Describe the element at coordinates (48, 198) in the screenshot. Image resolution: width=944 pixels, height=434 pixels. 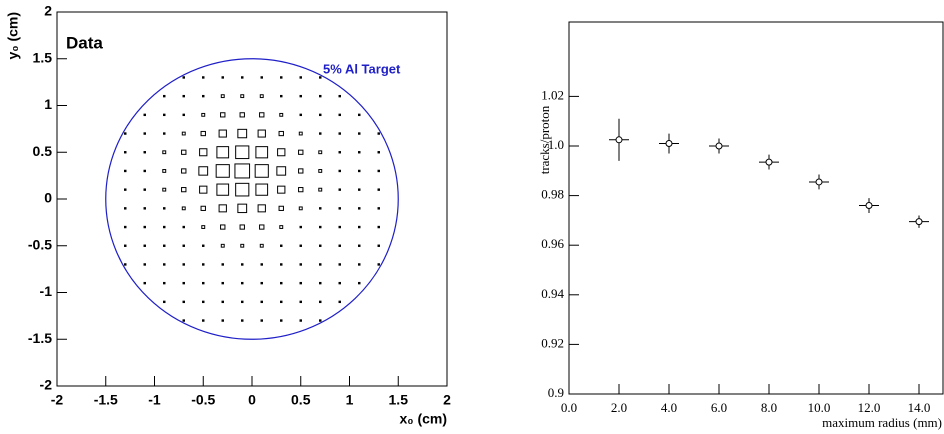
I see `y-tick-label: 0` at that location.